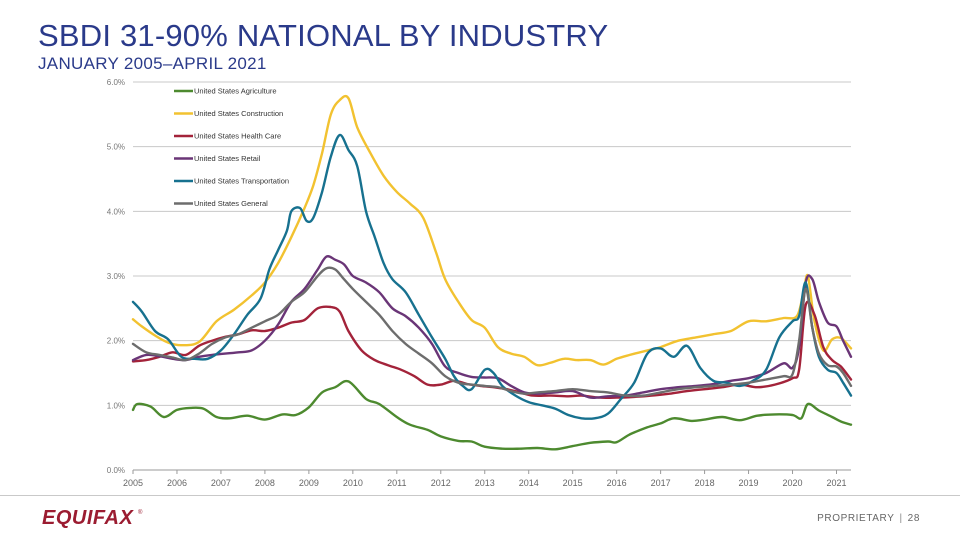 The image size is (960, 540). Describe the element at coordinates (441, 483) in the screenshot. I see `x-tick-label: 2012` at that location.